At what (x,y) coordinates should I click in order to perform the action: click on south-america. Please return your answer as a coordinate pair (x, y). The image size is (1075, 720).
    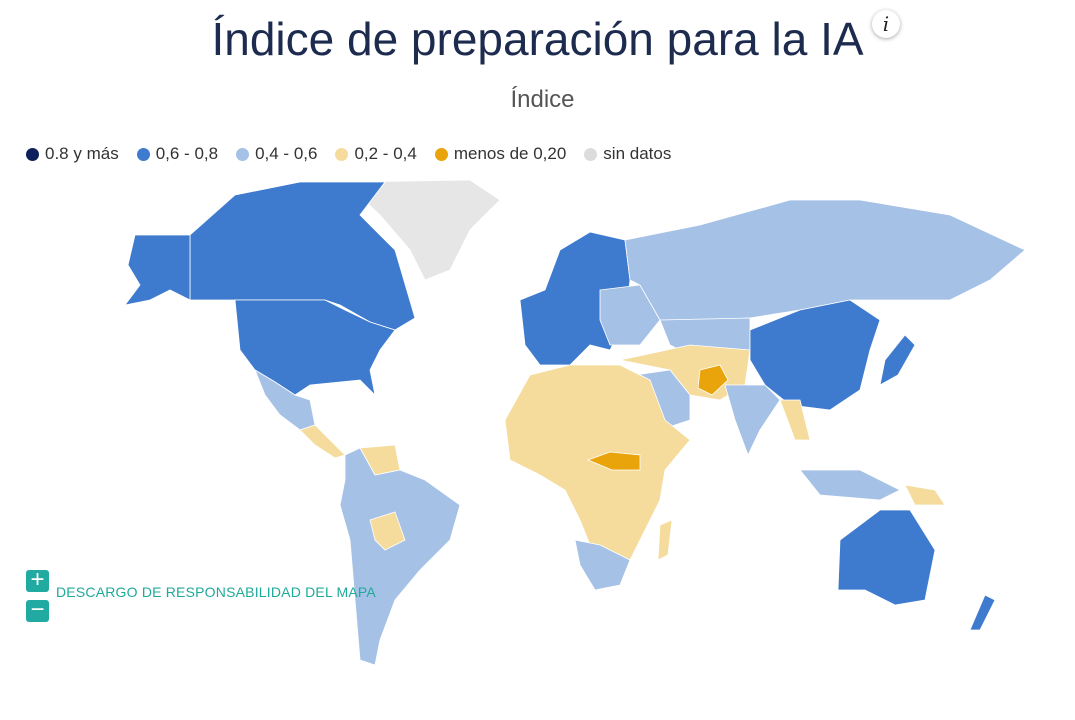
    Looking at the image, I should click on (400, 556).